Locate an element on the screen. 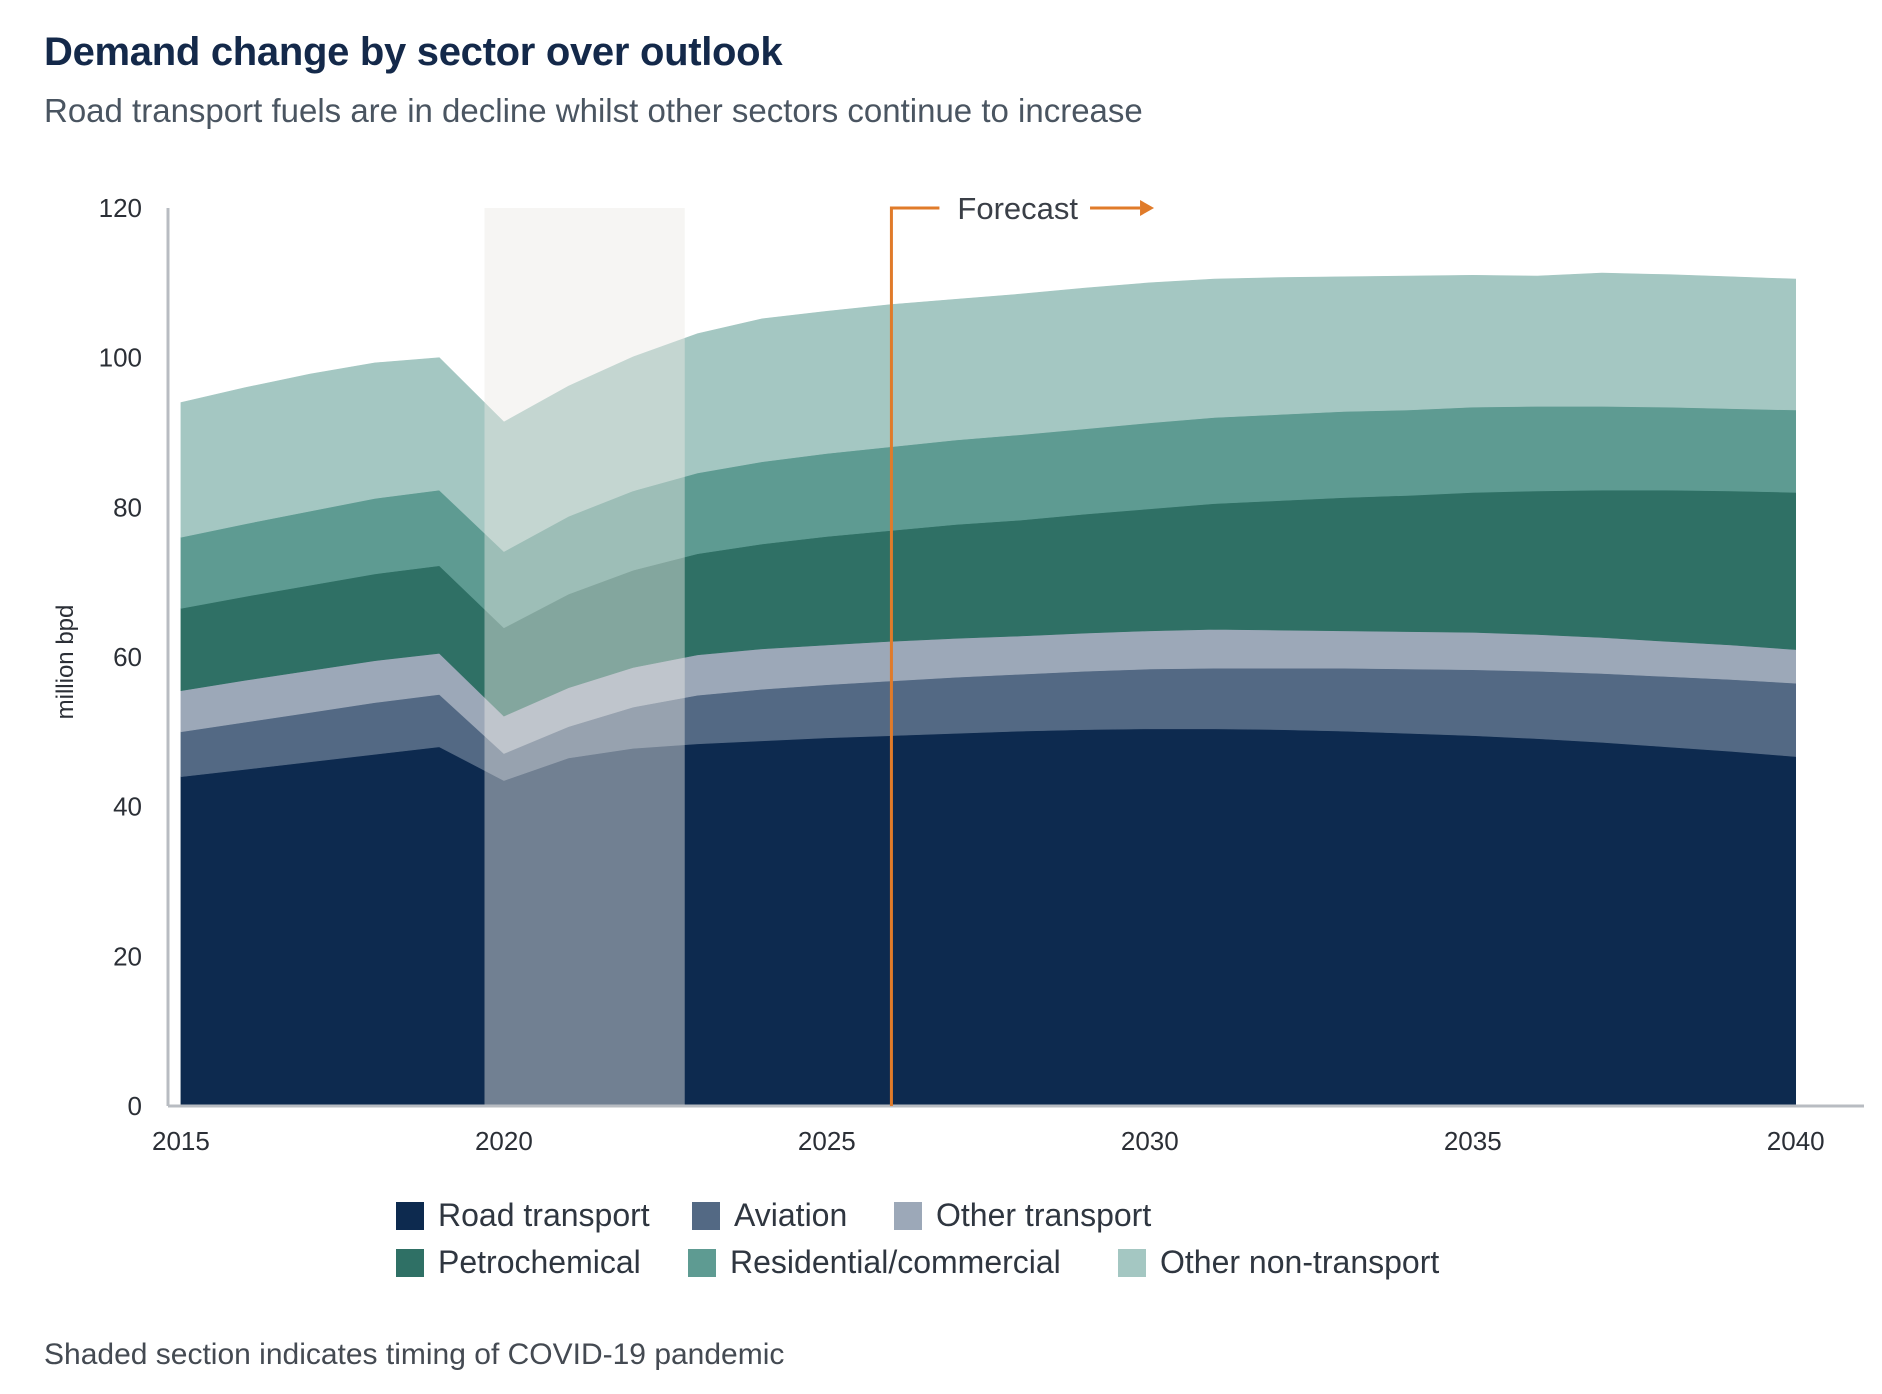 The image size is (1882, 1394). legend-row-1: Road transport Aviation Other transport is located at coordinates (946, 1215).